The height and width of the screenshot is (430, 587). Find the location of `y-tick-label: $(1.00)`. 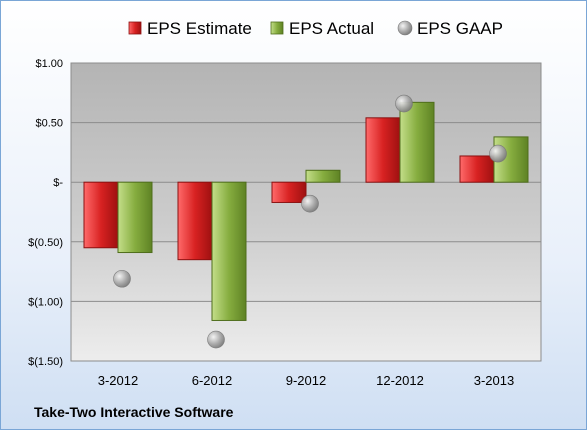

y-tick-label: $(1.00) is located at coordinates (45, 302).